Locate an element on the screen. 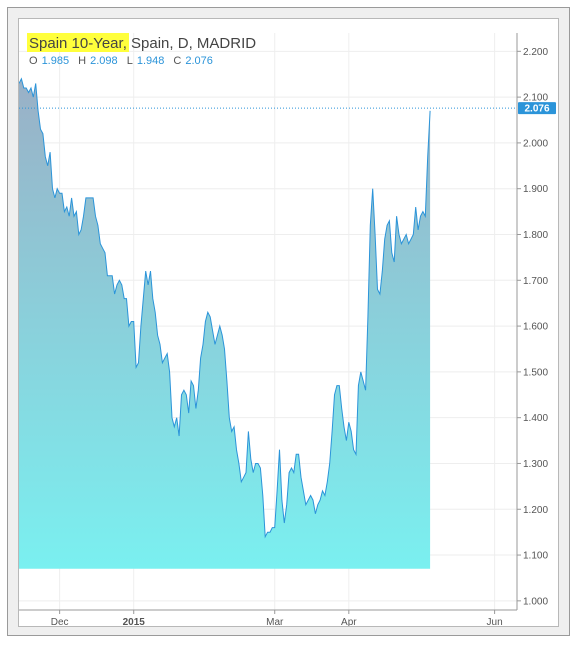 The height and width of the screenshot is (649, 580). last-price-tag-label: 2.076 is located at coordinates (536, 109).